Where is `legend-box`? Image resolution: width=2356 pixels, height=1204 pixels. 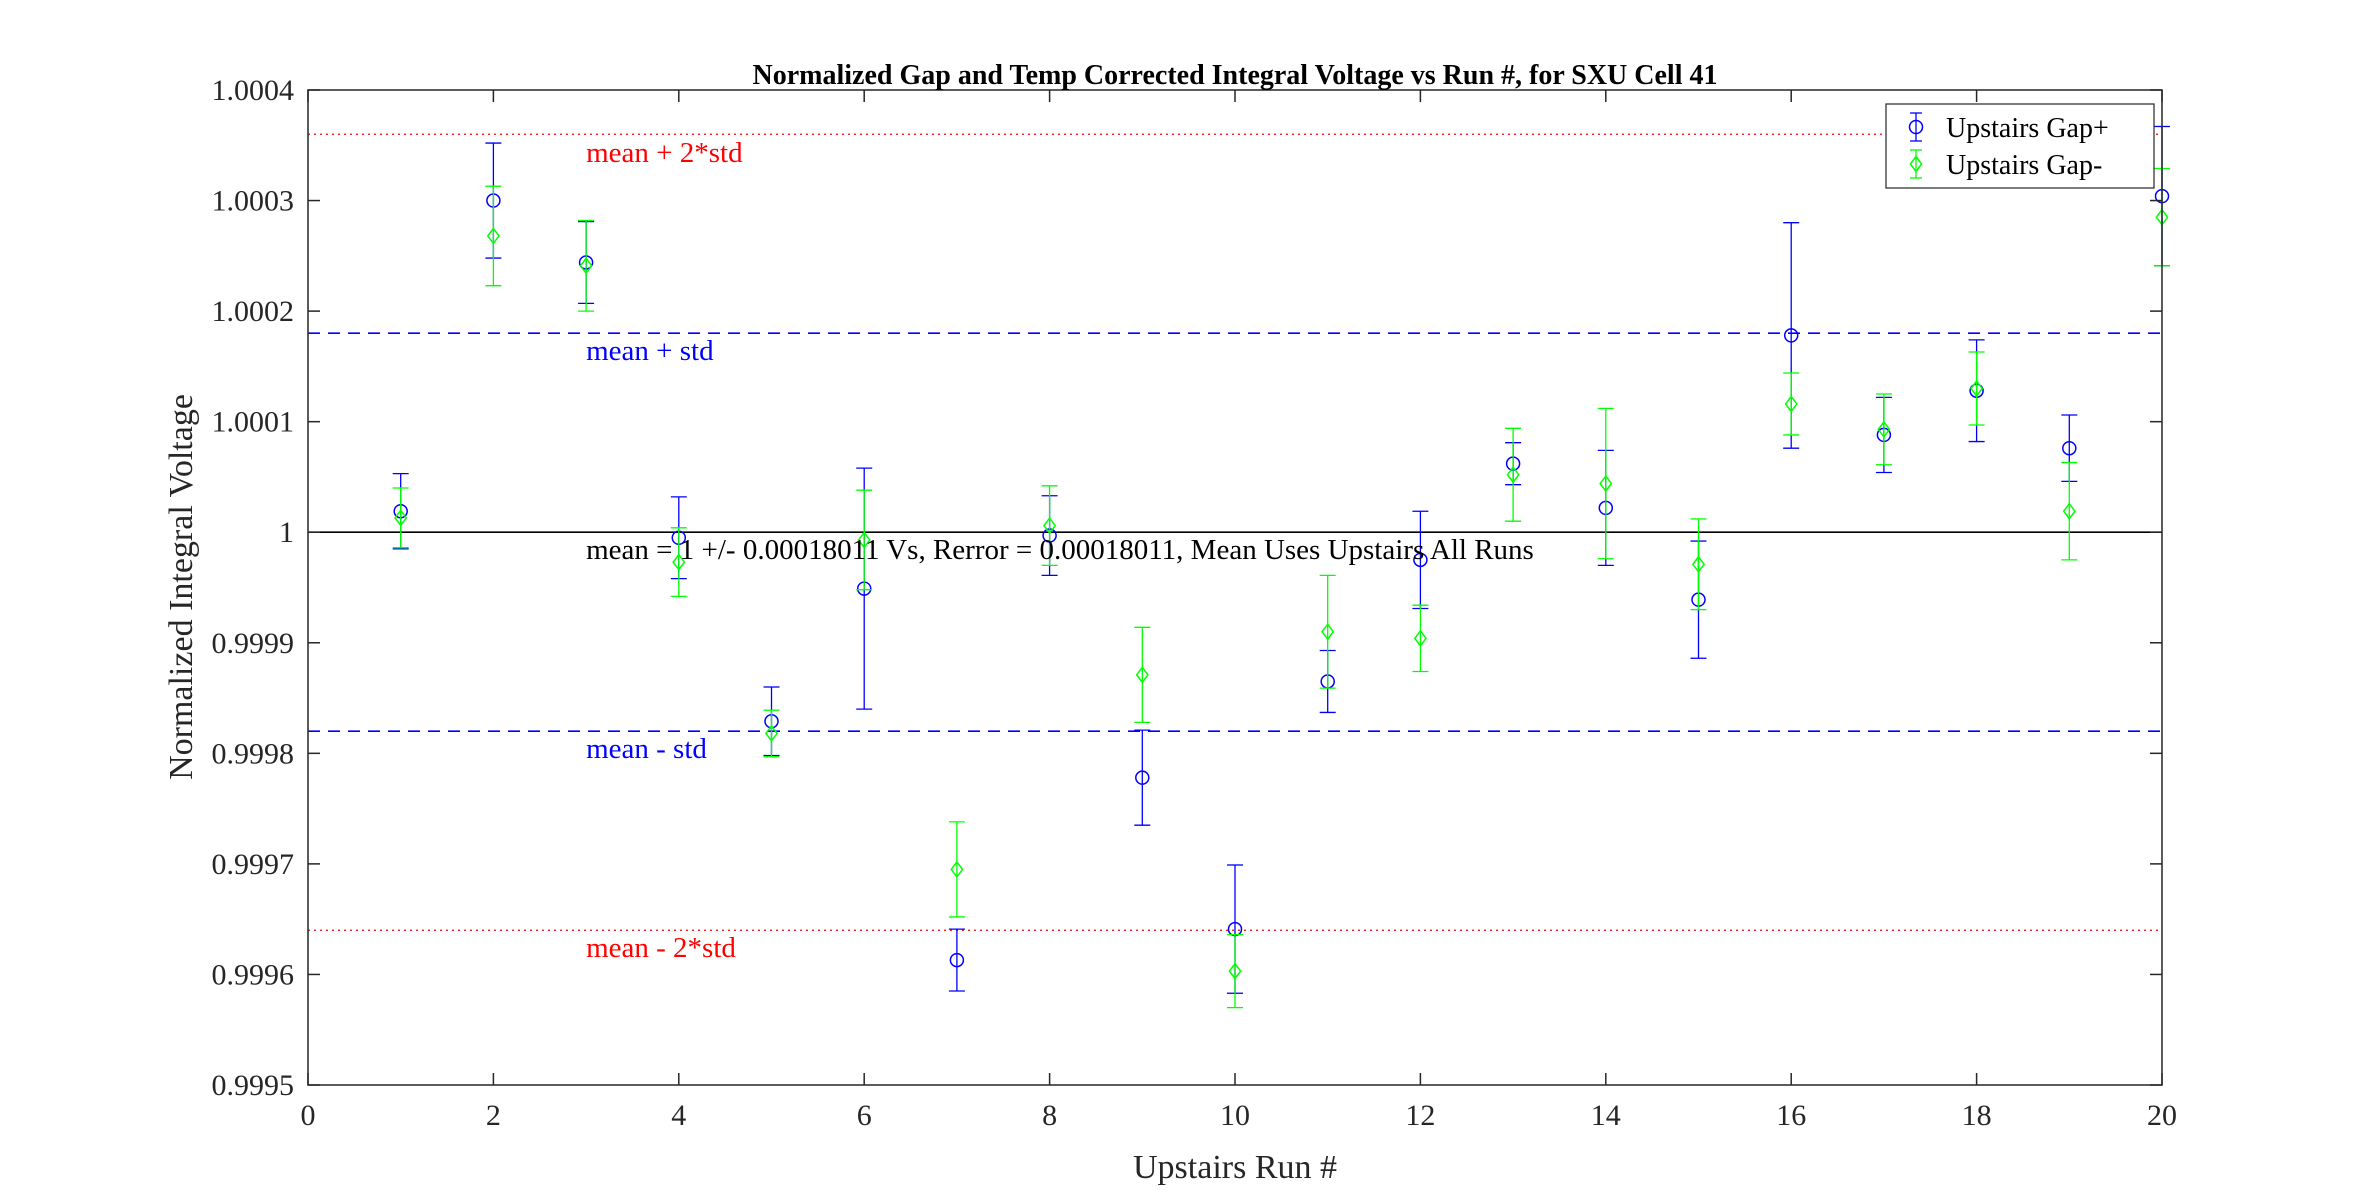 legend-box is located at coordinates (2020, 146).